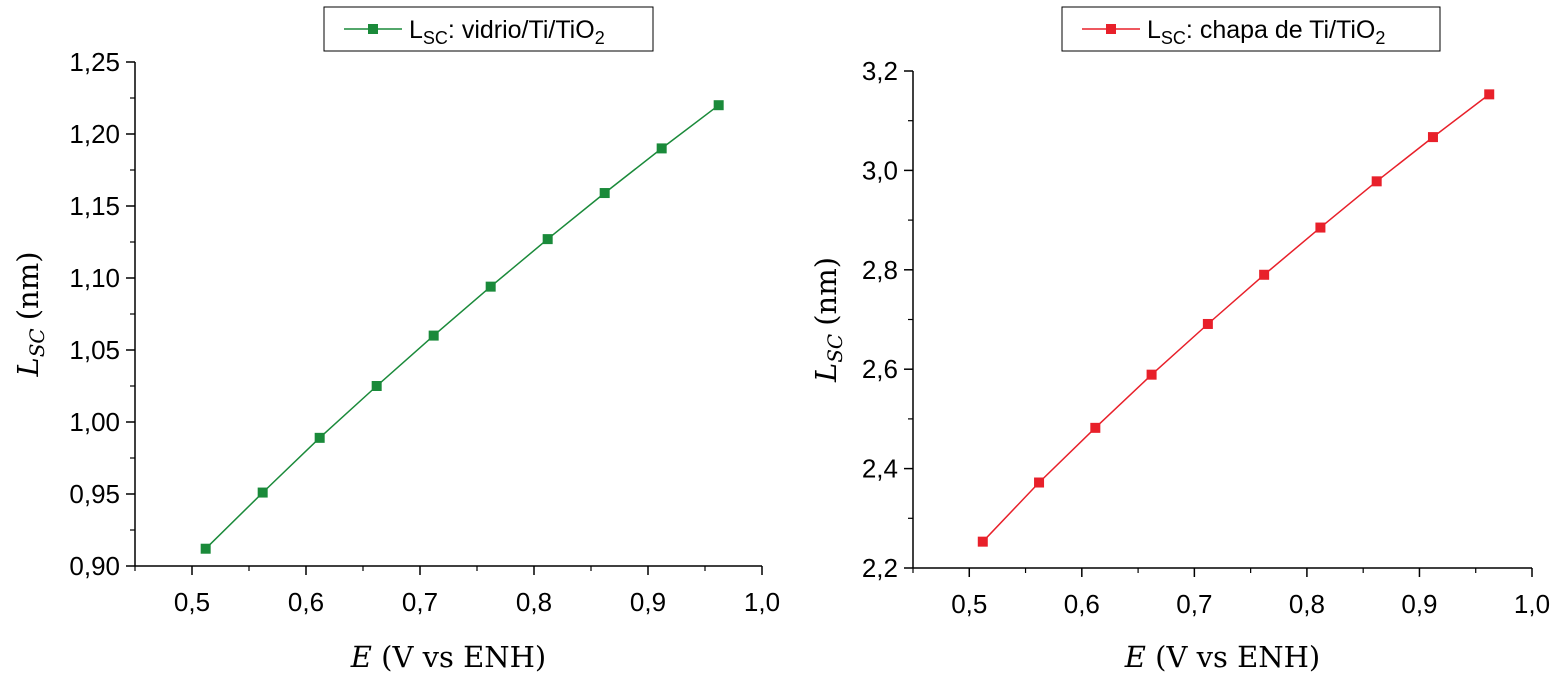 The image size is (1558, 673). I want to click on legend: LSC: vidrio/Ti/TiO2, so click(488, 29).